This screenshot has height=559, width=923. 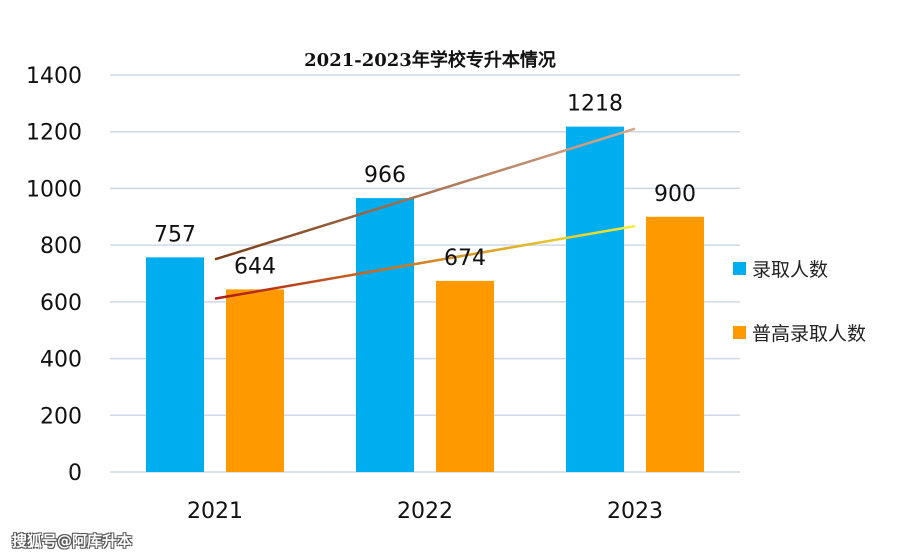 What do you see at coordinates (790, 269) in the screenshot?
I see `legend-label: 录取人数` at bounding box center [790, 269].